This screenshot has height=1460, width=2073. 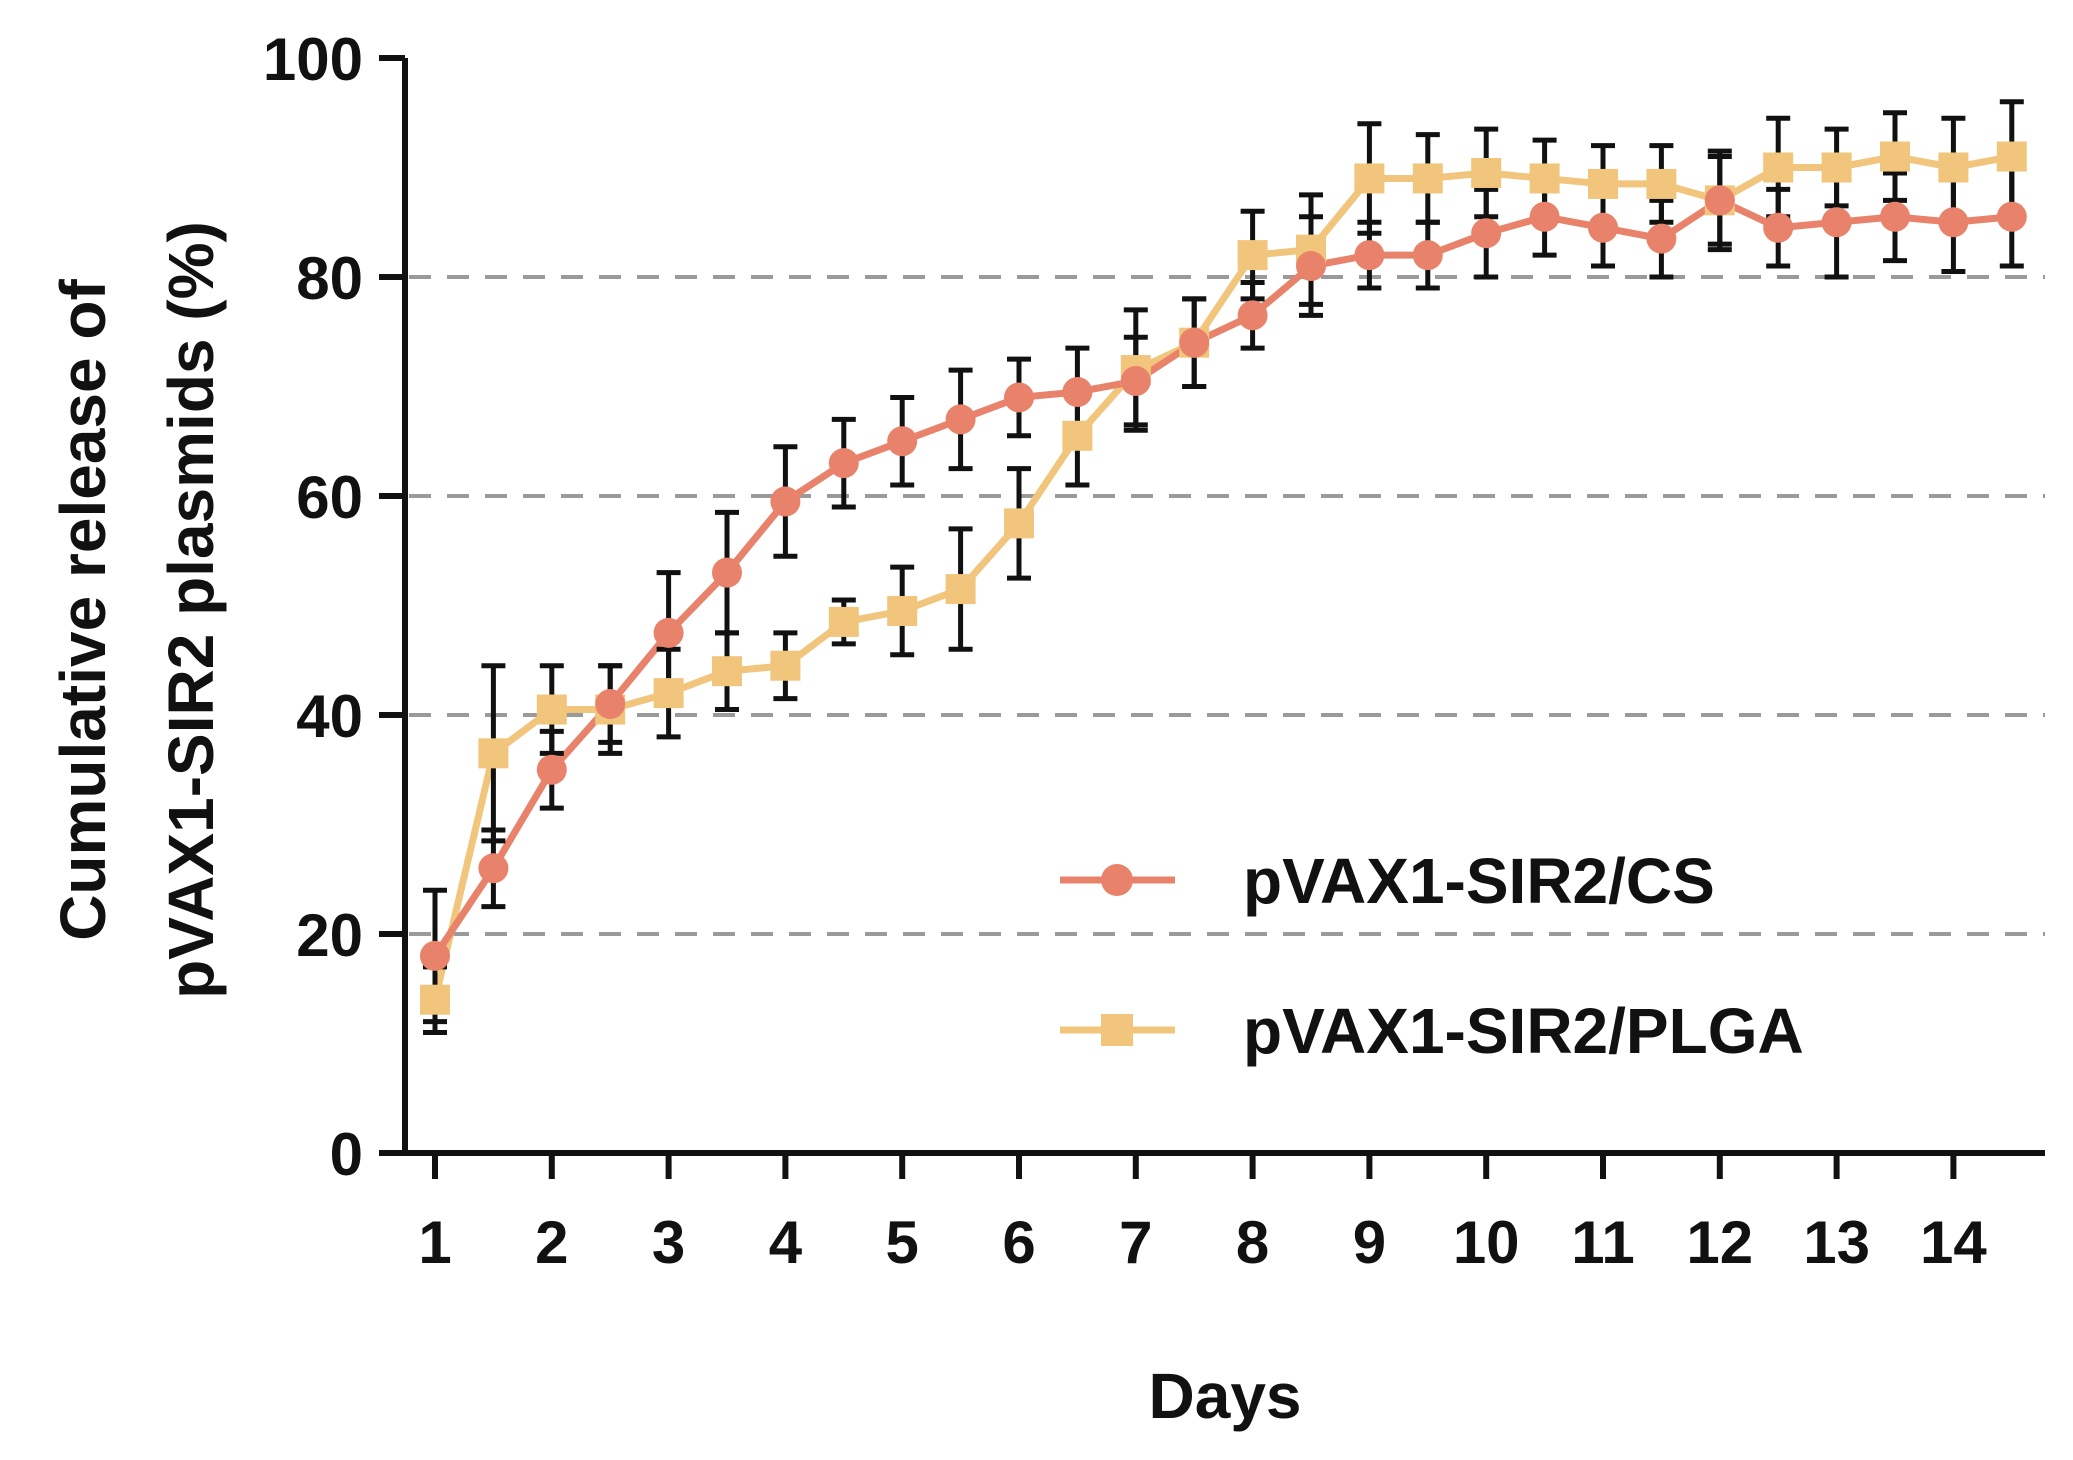 What do you see at coordinates (1602, 1242) in the screenshot?
I see `x-tick-label-11: 11` at bounding box center [1602, 1242].